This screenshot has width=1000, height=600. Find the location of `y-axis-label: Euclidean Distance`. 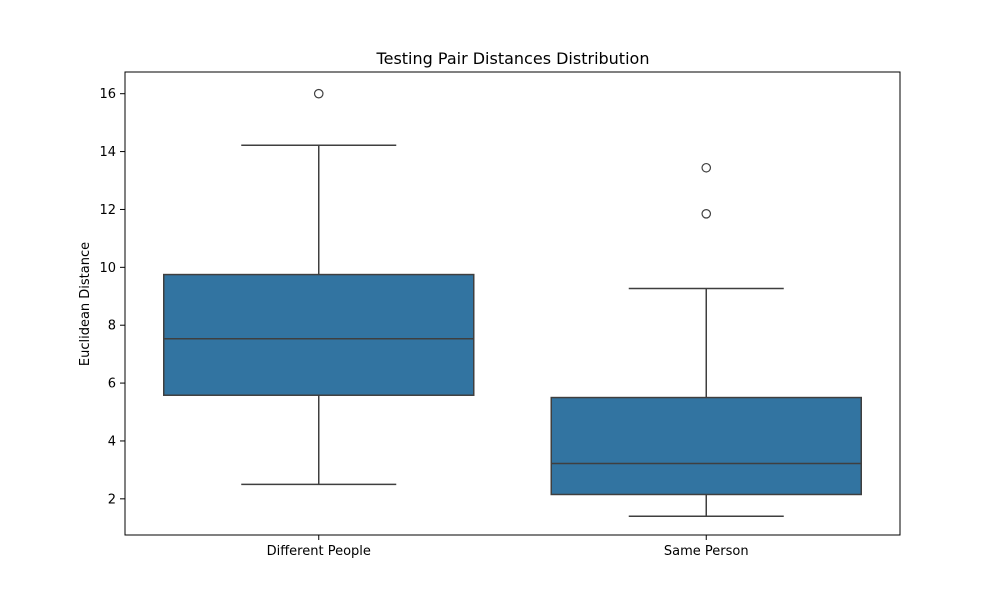

y-axis-label: Euclidean Distance is located at coordinates (85, 304).